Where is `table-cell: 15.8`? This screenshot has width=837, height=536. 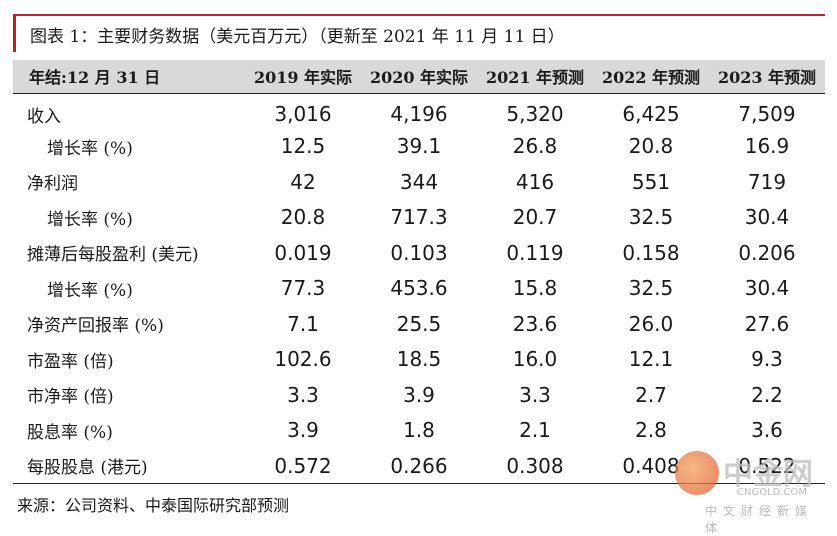
table-cell: 15.8 is located at coordinates (535, 288).